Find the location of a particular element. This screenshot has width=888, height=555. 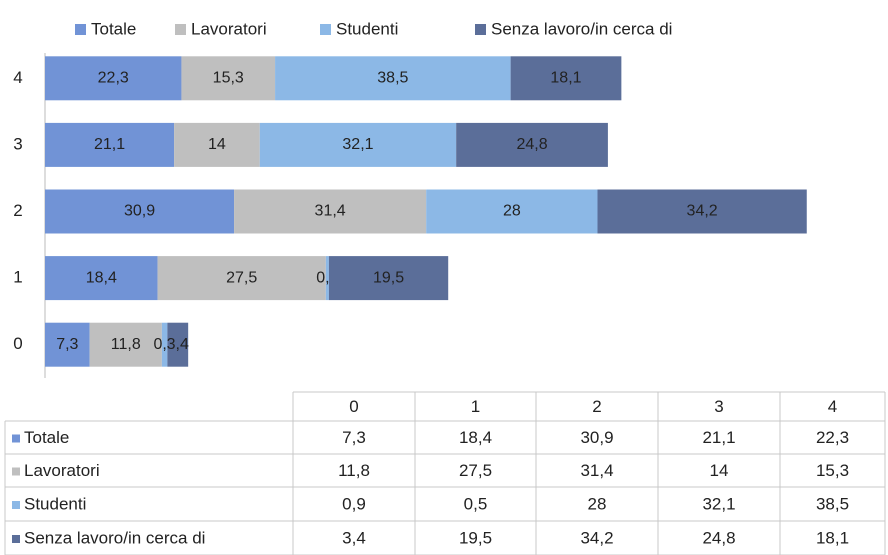

bar-label: 15,3 is located at coordinates (228, 78).